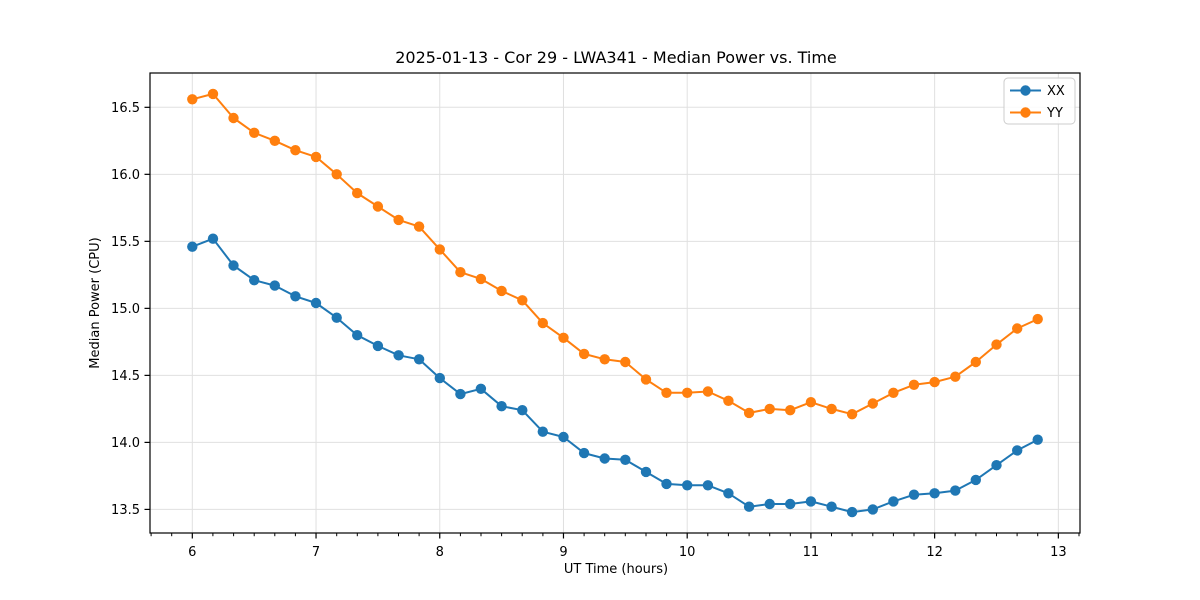 The height and width of the screenshot is (600, 1200). What do you see at coordinates (125, 376) in the screenshot?
I see `y-tick-label: 14.5` at bounding box center [125, 376].